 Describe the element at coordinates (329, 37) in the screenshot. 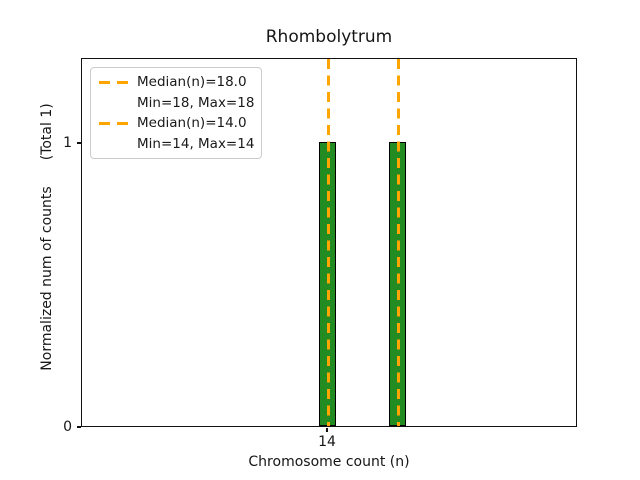

I see `chart-title: Rhombolytrum` at that location.